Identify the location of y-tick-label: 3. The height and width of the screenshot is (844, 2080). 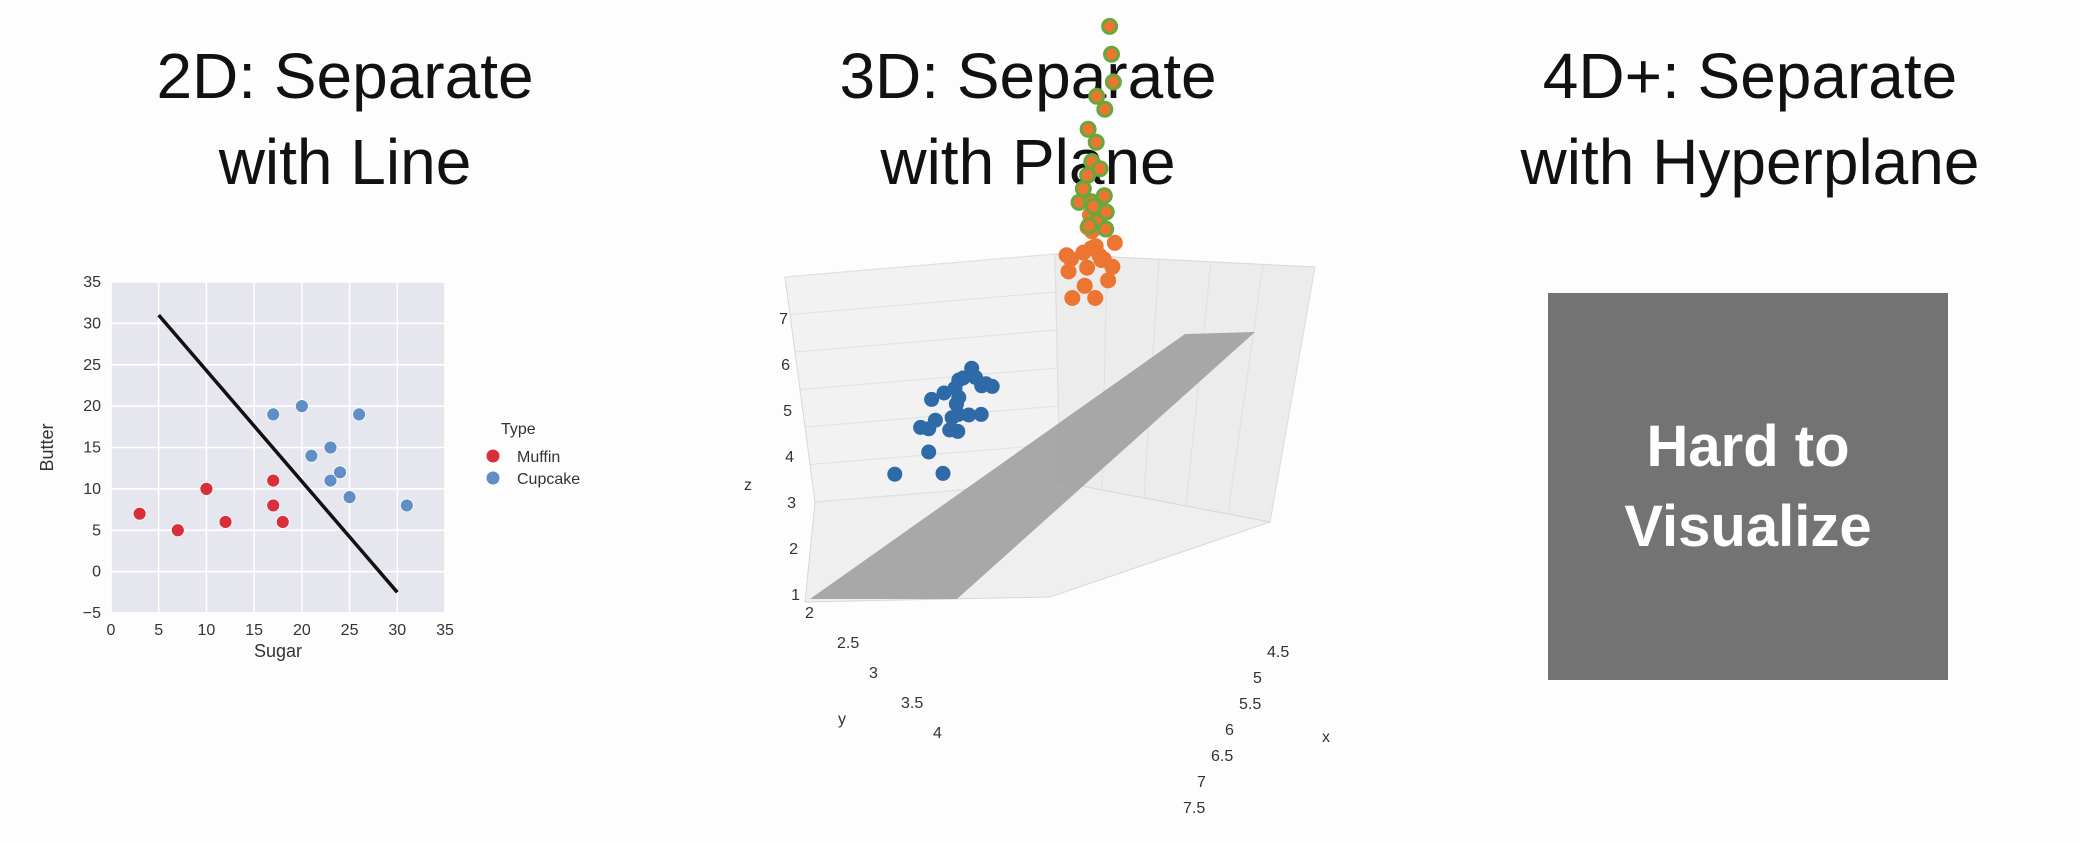
(873, 673).